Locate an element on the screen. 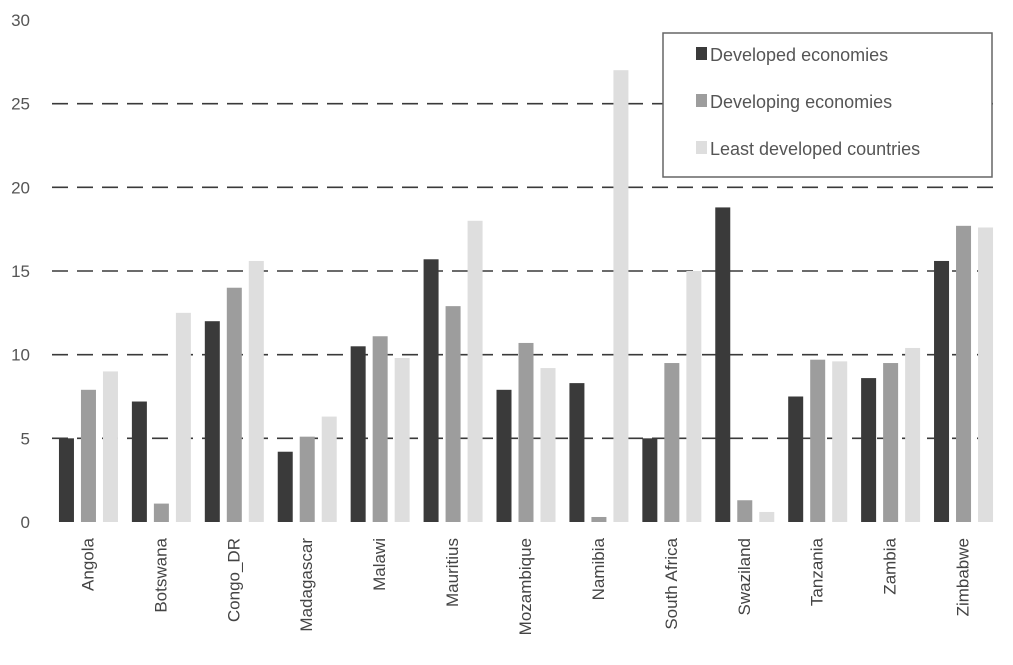  bar-swaziland-developed-economies is located at coordinates (723, 364).